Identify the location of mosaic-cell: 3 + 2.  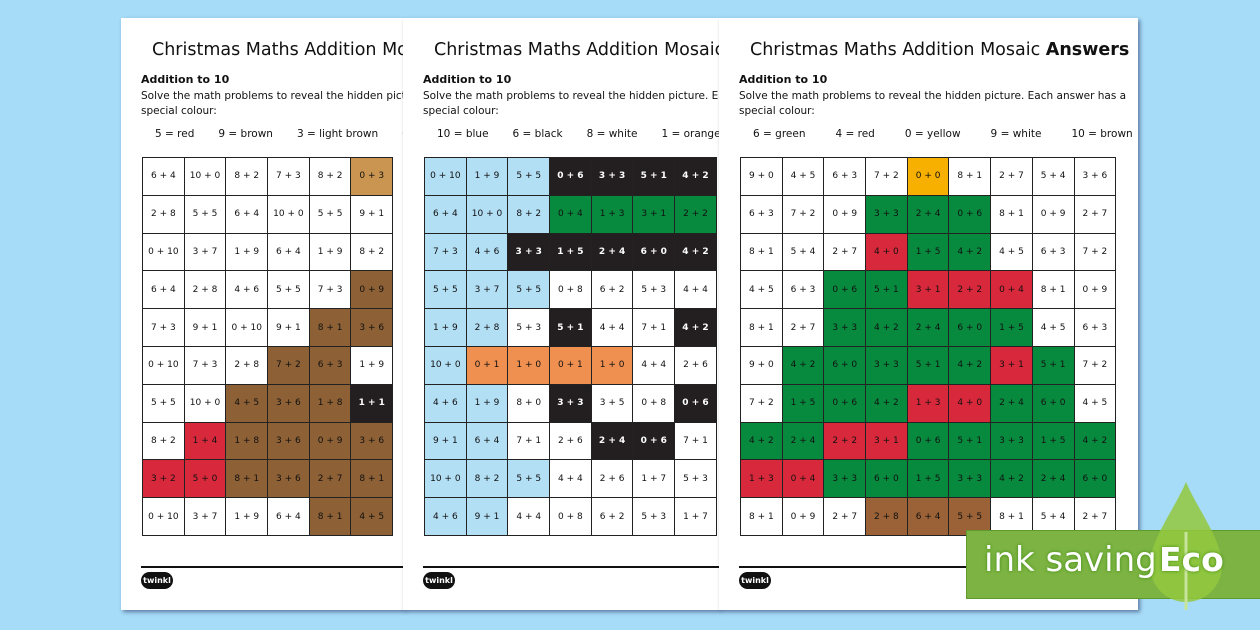
(164, 479).